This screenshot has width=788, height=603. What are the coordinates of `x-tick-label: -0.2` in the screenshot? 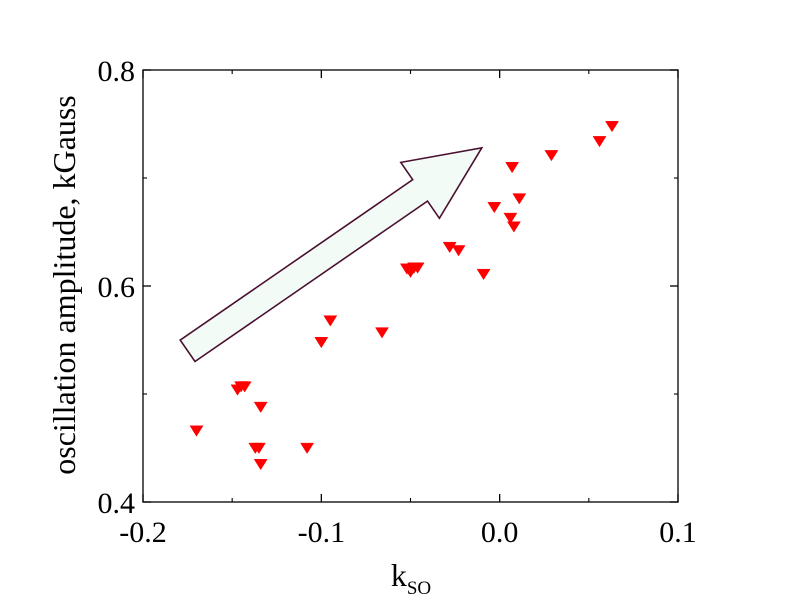 It's located at (143, 532).